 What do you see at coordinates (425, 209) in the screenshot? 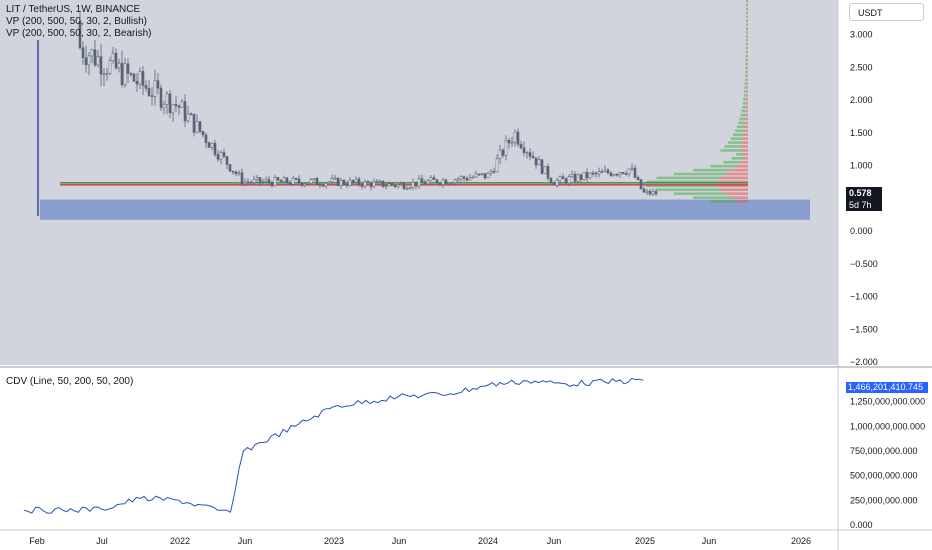
I see `support-zone` at bounding box center [425, 209].